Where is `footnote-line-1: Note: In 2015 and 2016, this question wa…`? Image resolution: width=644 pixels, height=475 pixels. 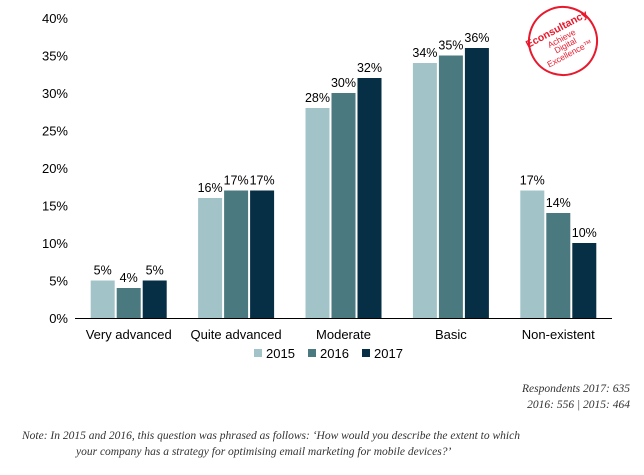
footnote-line-1: Note: In 2015 and 2016, this question wa… is located at coordinates (271, 436).